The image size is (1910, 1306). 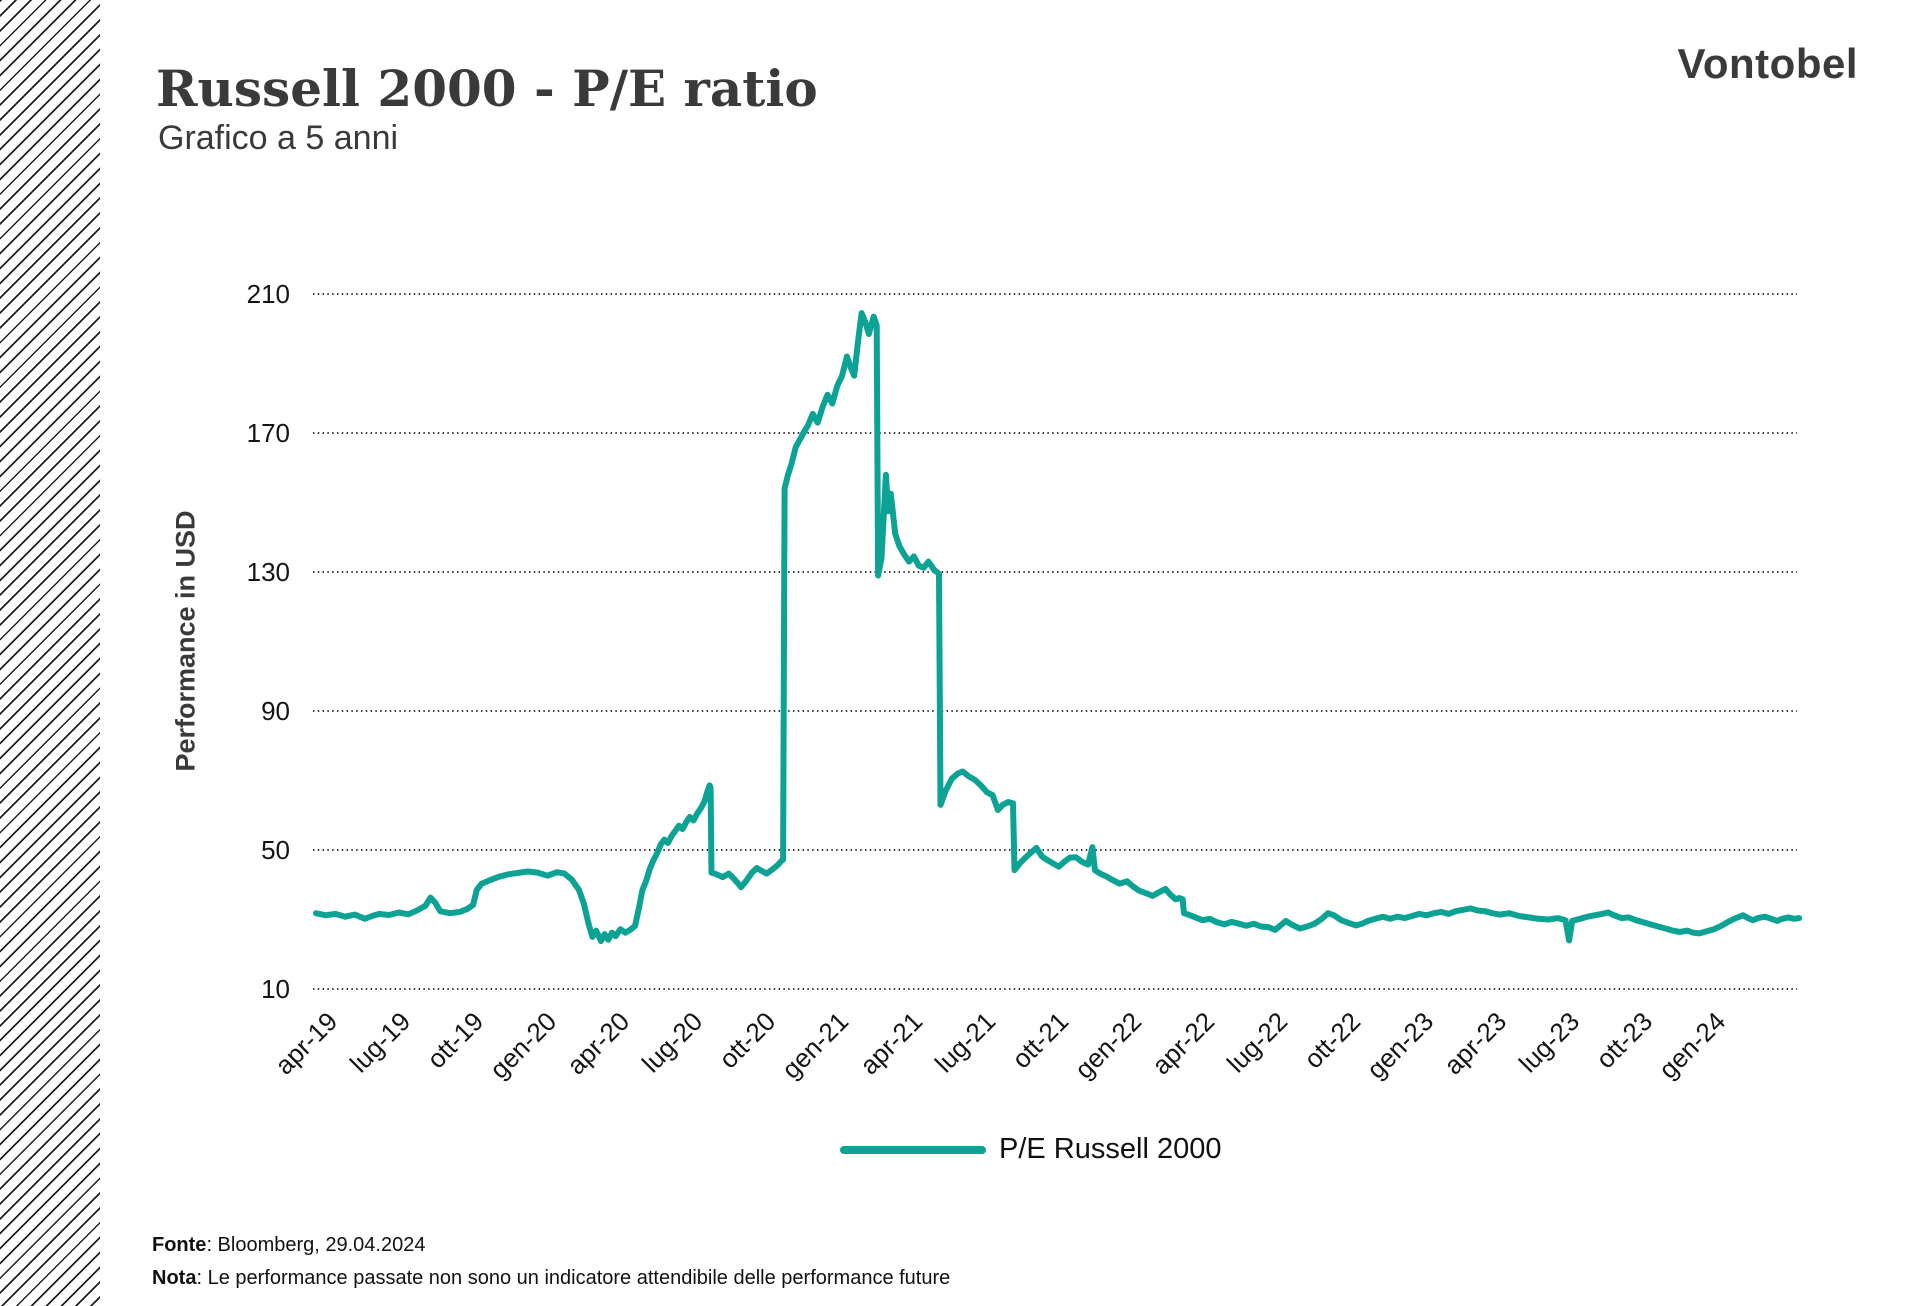 I want to click on source-text: : Bloomberg, 29.04.2024, so click(x=316, y=1245).